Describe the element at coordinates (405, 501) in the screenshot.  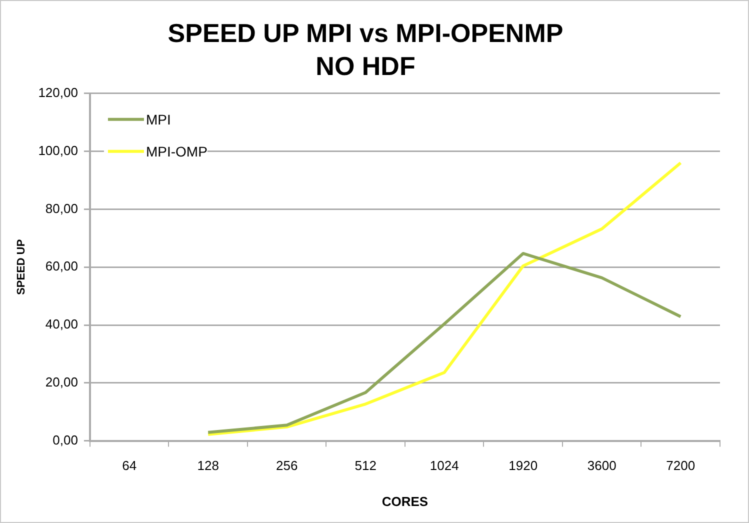
I see `x-axis-title: CORES` at that location.